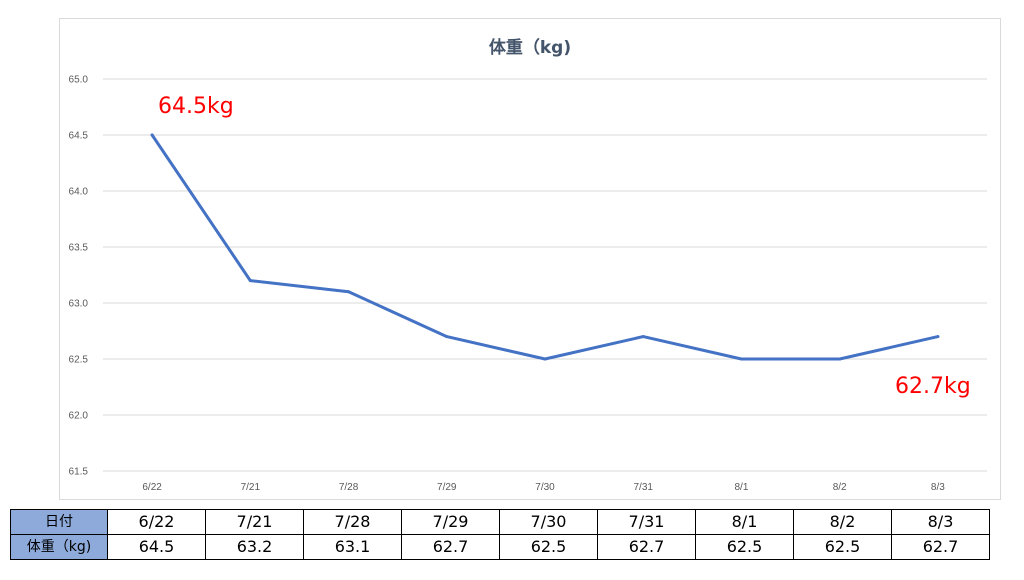 This screenshot has width=1024, height=580. What do you see at coordinates (646, 522) in the screenshot?
I see `date-cell: 7/31` at bounding box center [646, 522].